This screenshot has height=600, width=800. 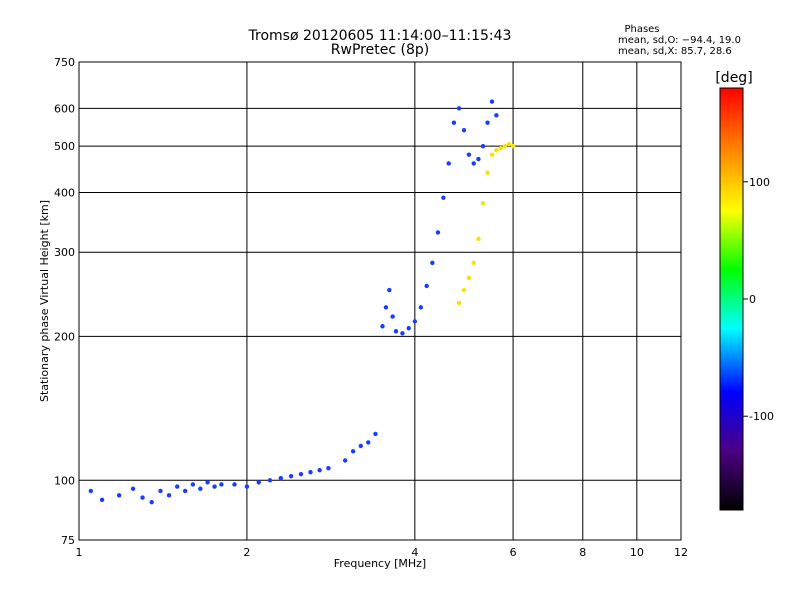 What do you see at coordinates (44, 301) in the screenshot?
I see `y-axis-label: Stationary phase Virtual Height [km]` at bounding box center [44, 301].